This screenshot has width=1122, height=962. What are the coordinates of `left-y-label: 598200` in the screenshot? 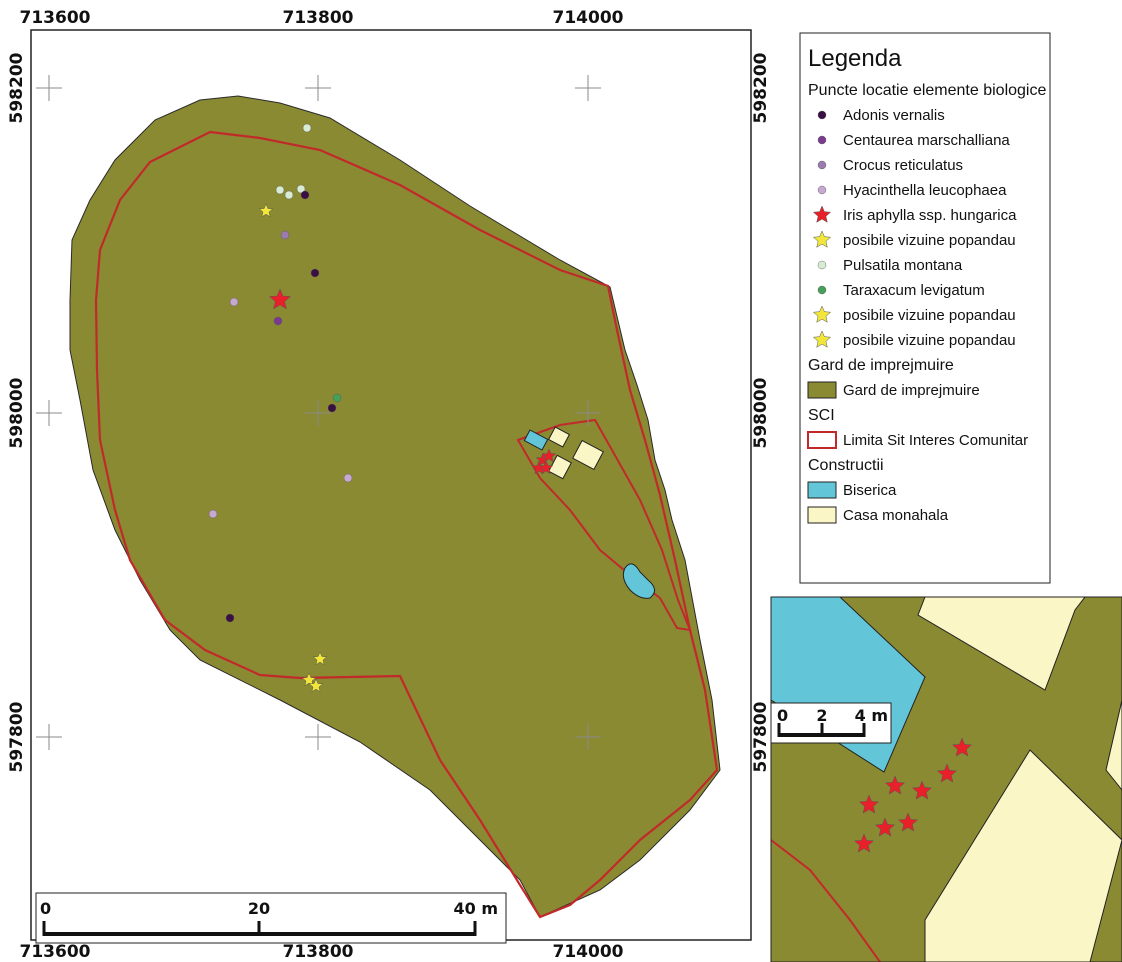 It's located at (17, 87).